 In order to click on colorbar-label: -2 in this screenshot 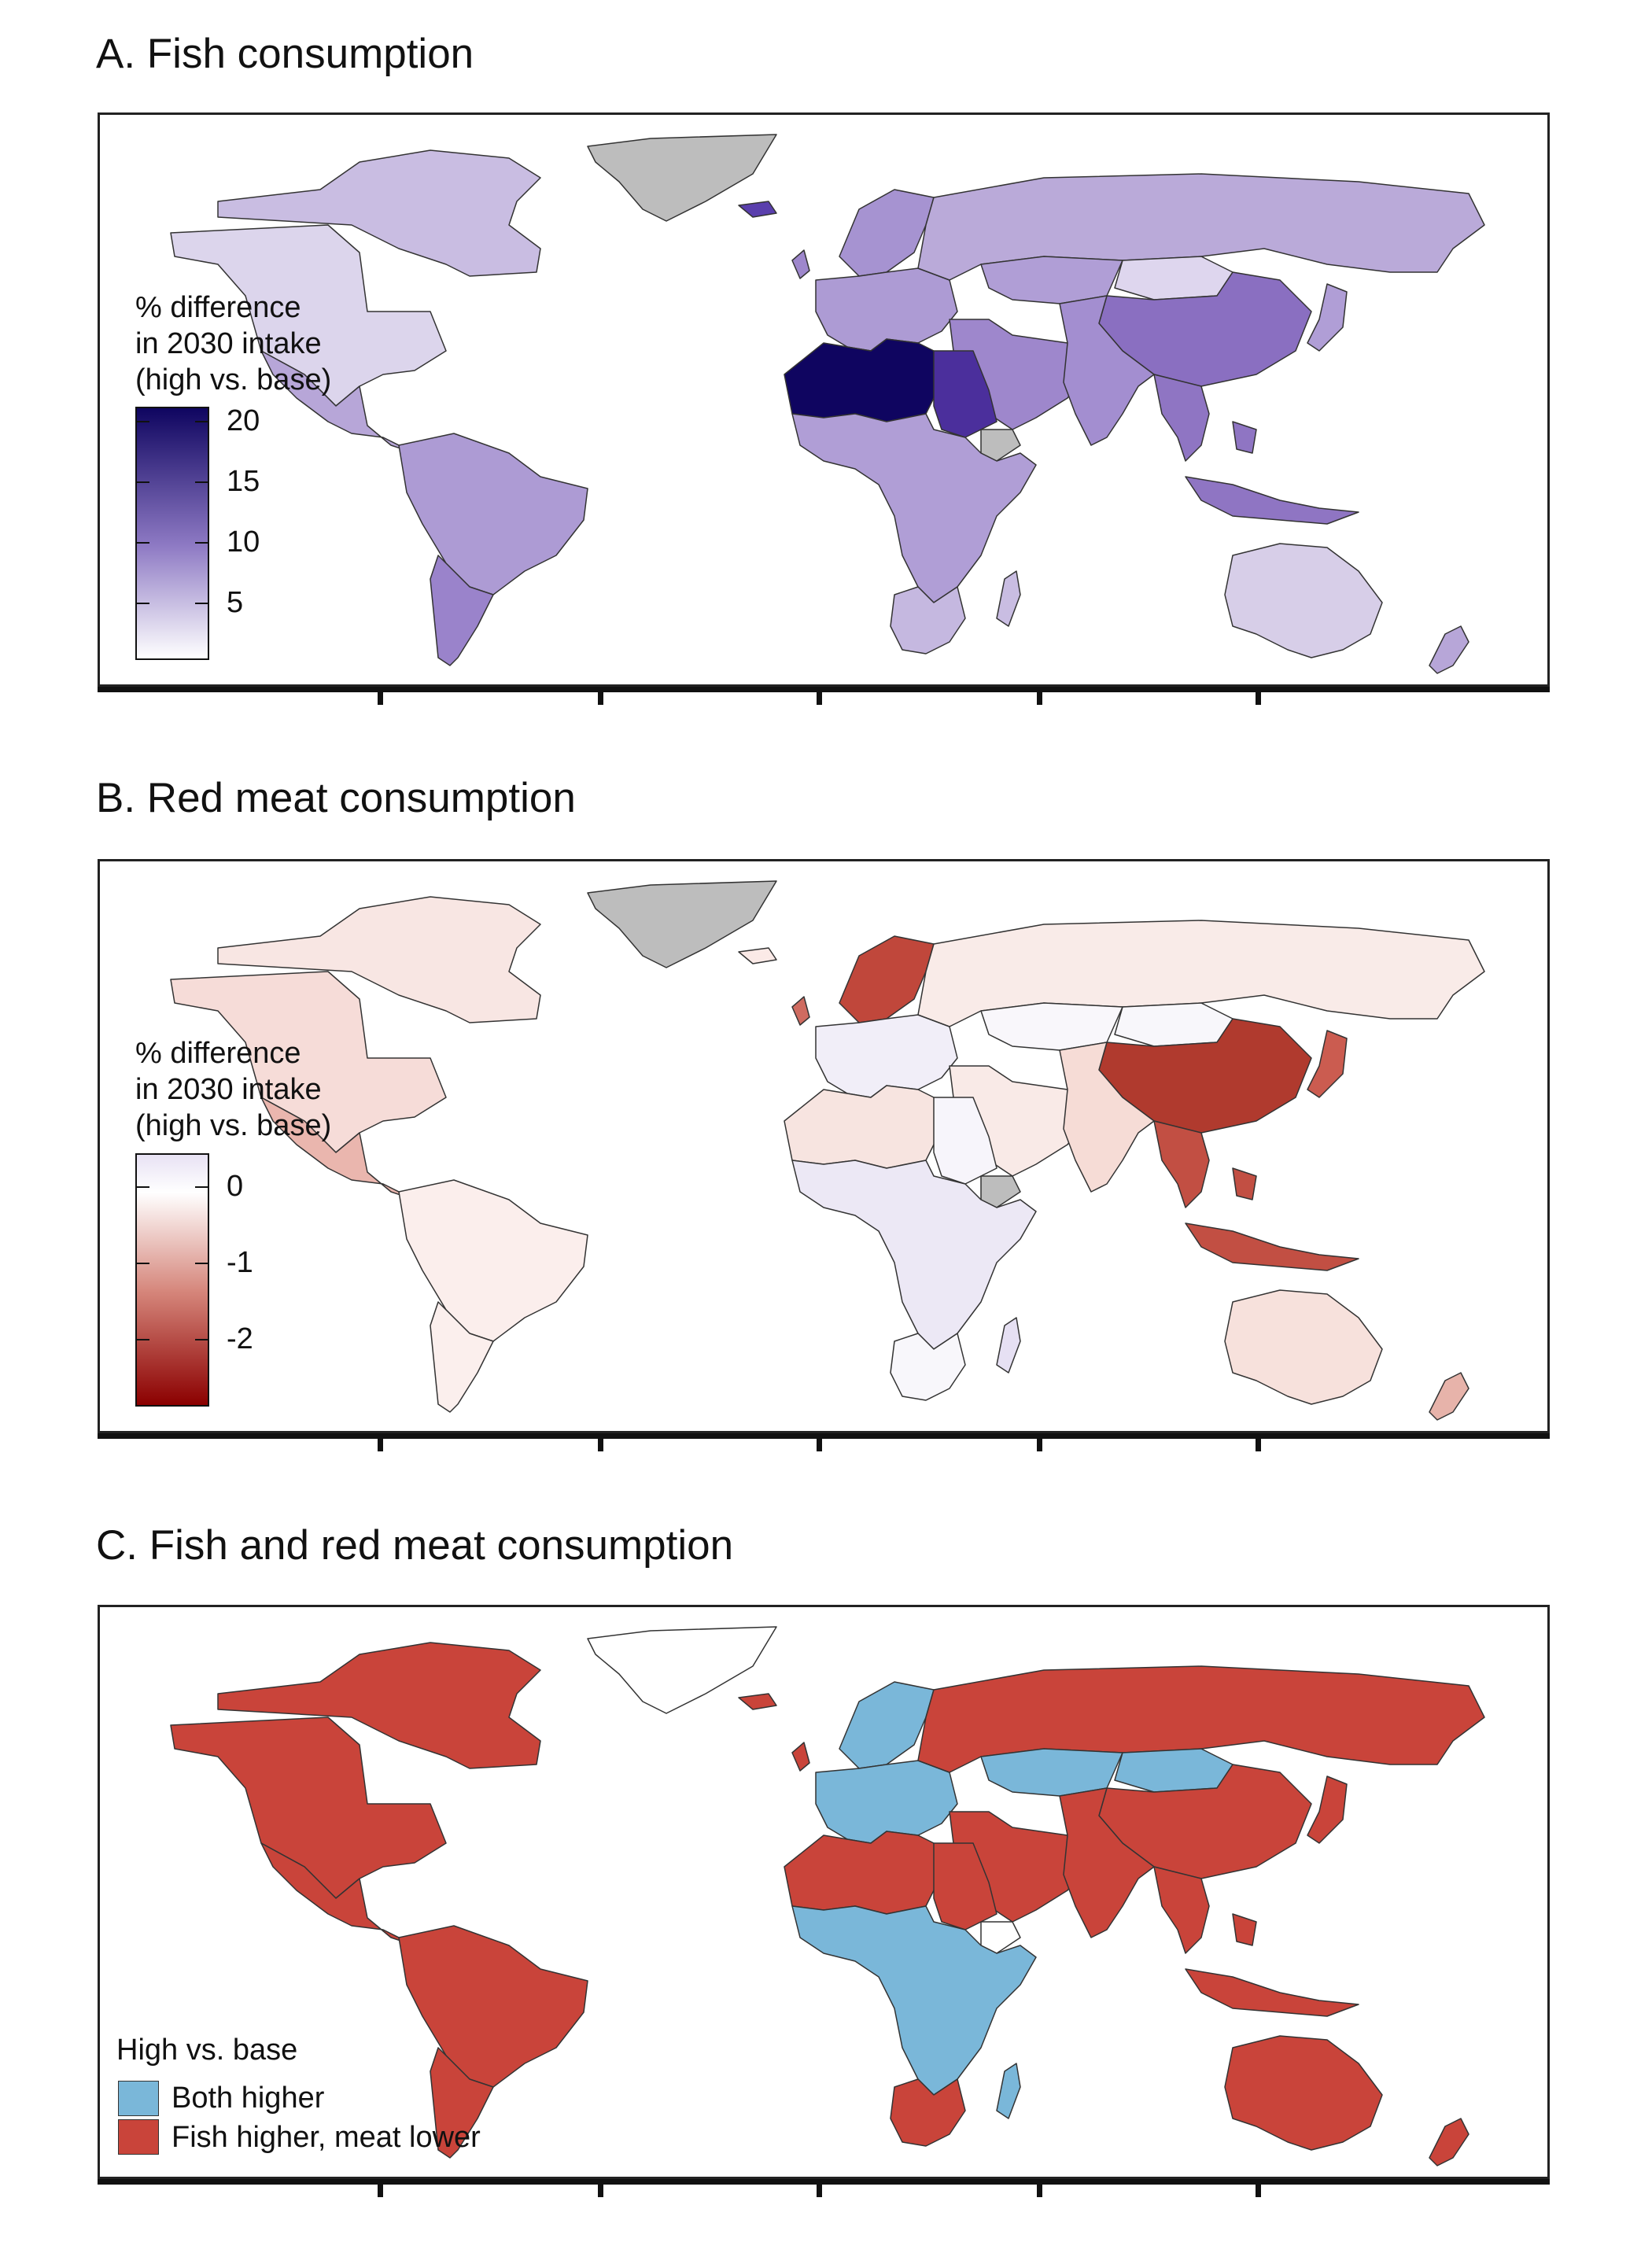, I will do `click(240, 1338)`.